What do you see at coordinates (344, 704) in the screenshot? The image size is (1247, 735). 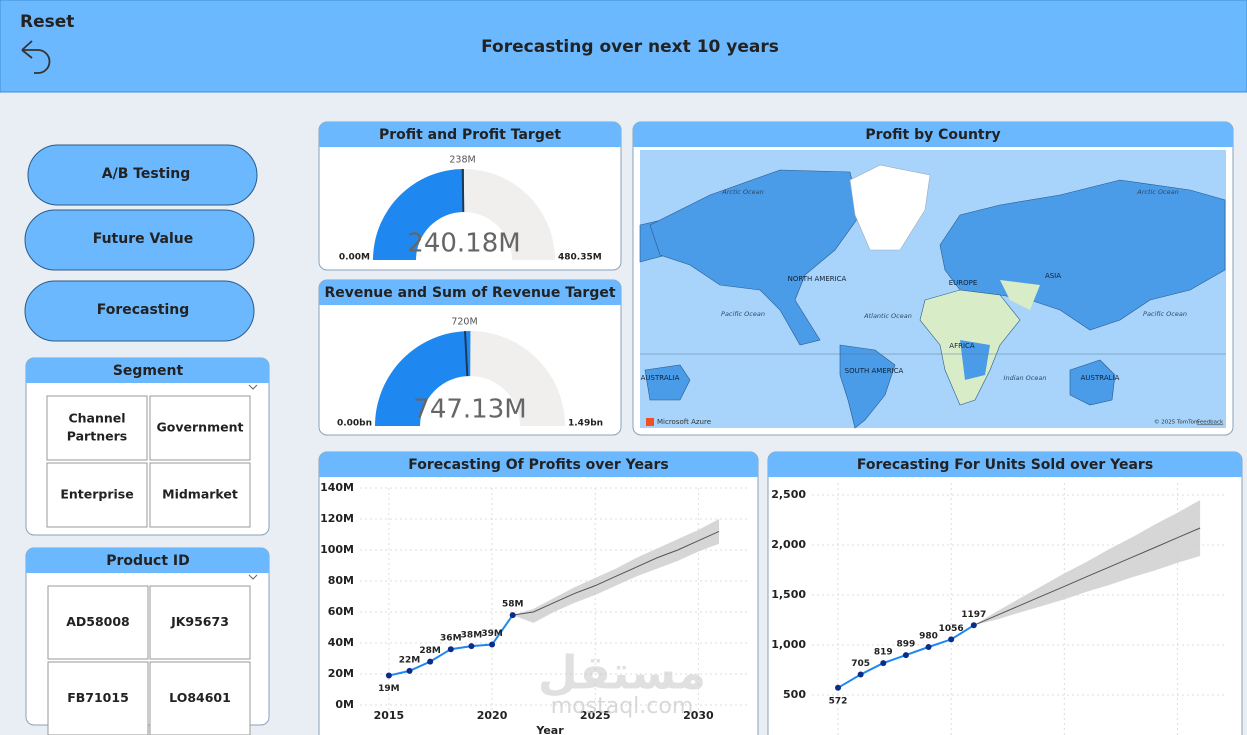 I see `y-tick-label: 0M` at bounding box center [344, 704].